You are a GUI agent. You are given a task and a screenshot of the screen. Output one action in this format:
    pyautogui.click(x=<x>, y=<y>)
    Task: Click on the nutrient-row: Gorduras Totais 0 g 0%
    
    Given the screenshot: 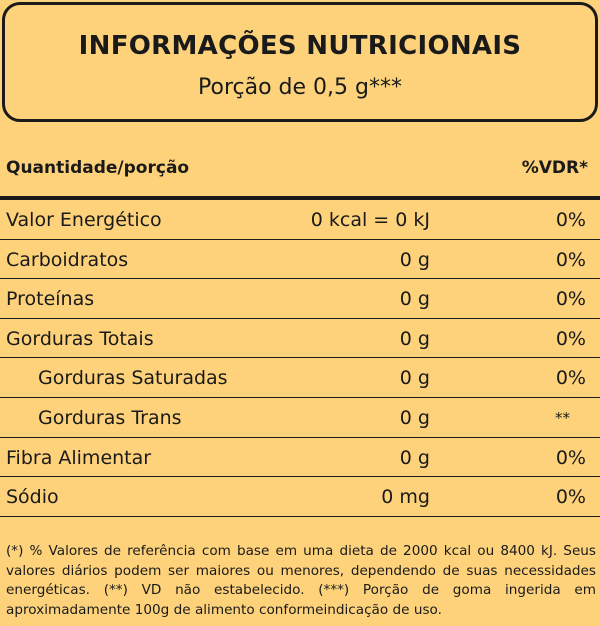 What is the action you would take?
    pyautogui.click(x=300, y=339)
    